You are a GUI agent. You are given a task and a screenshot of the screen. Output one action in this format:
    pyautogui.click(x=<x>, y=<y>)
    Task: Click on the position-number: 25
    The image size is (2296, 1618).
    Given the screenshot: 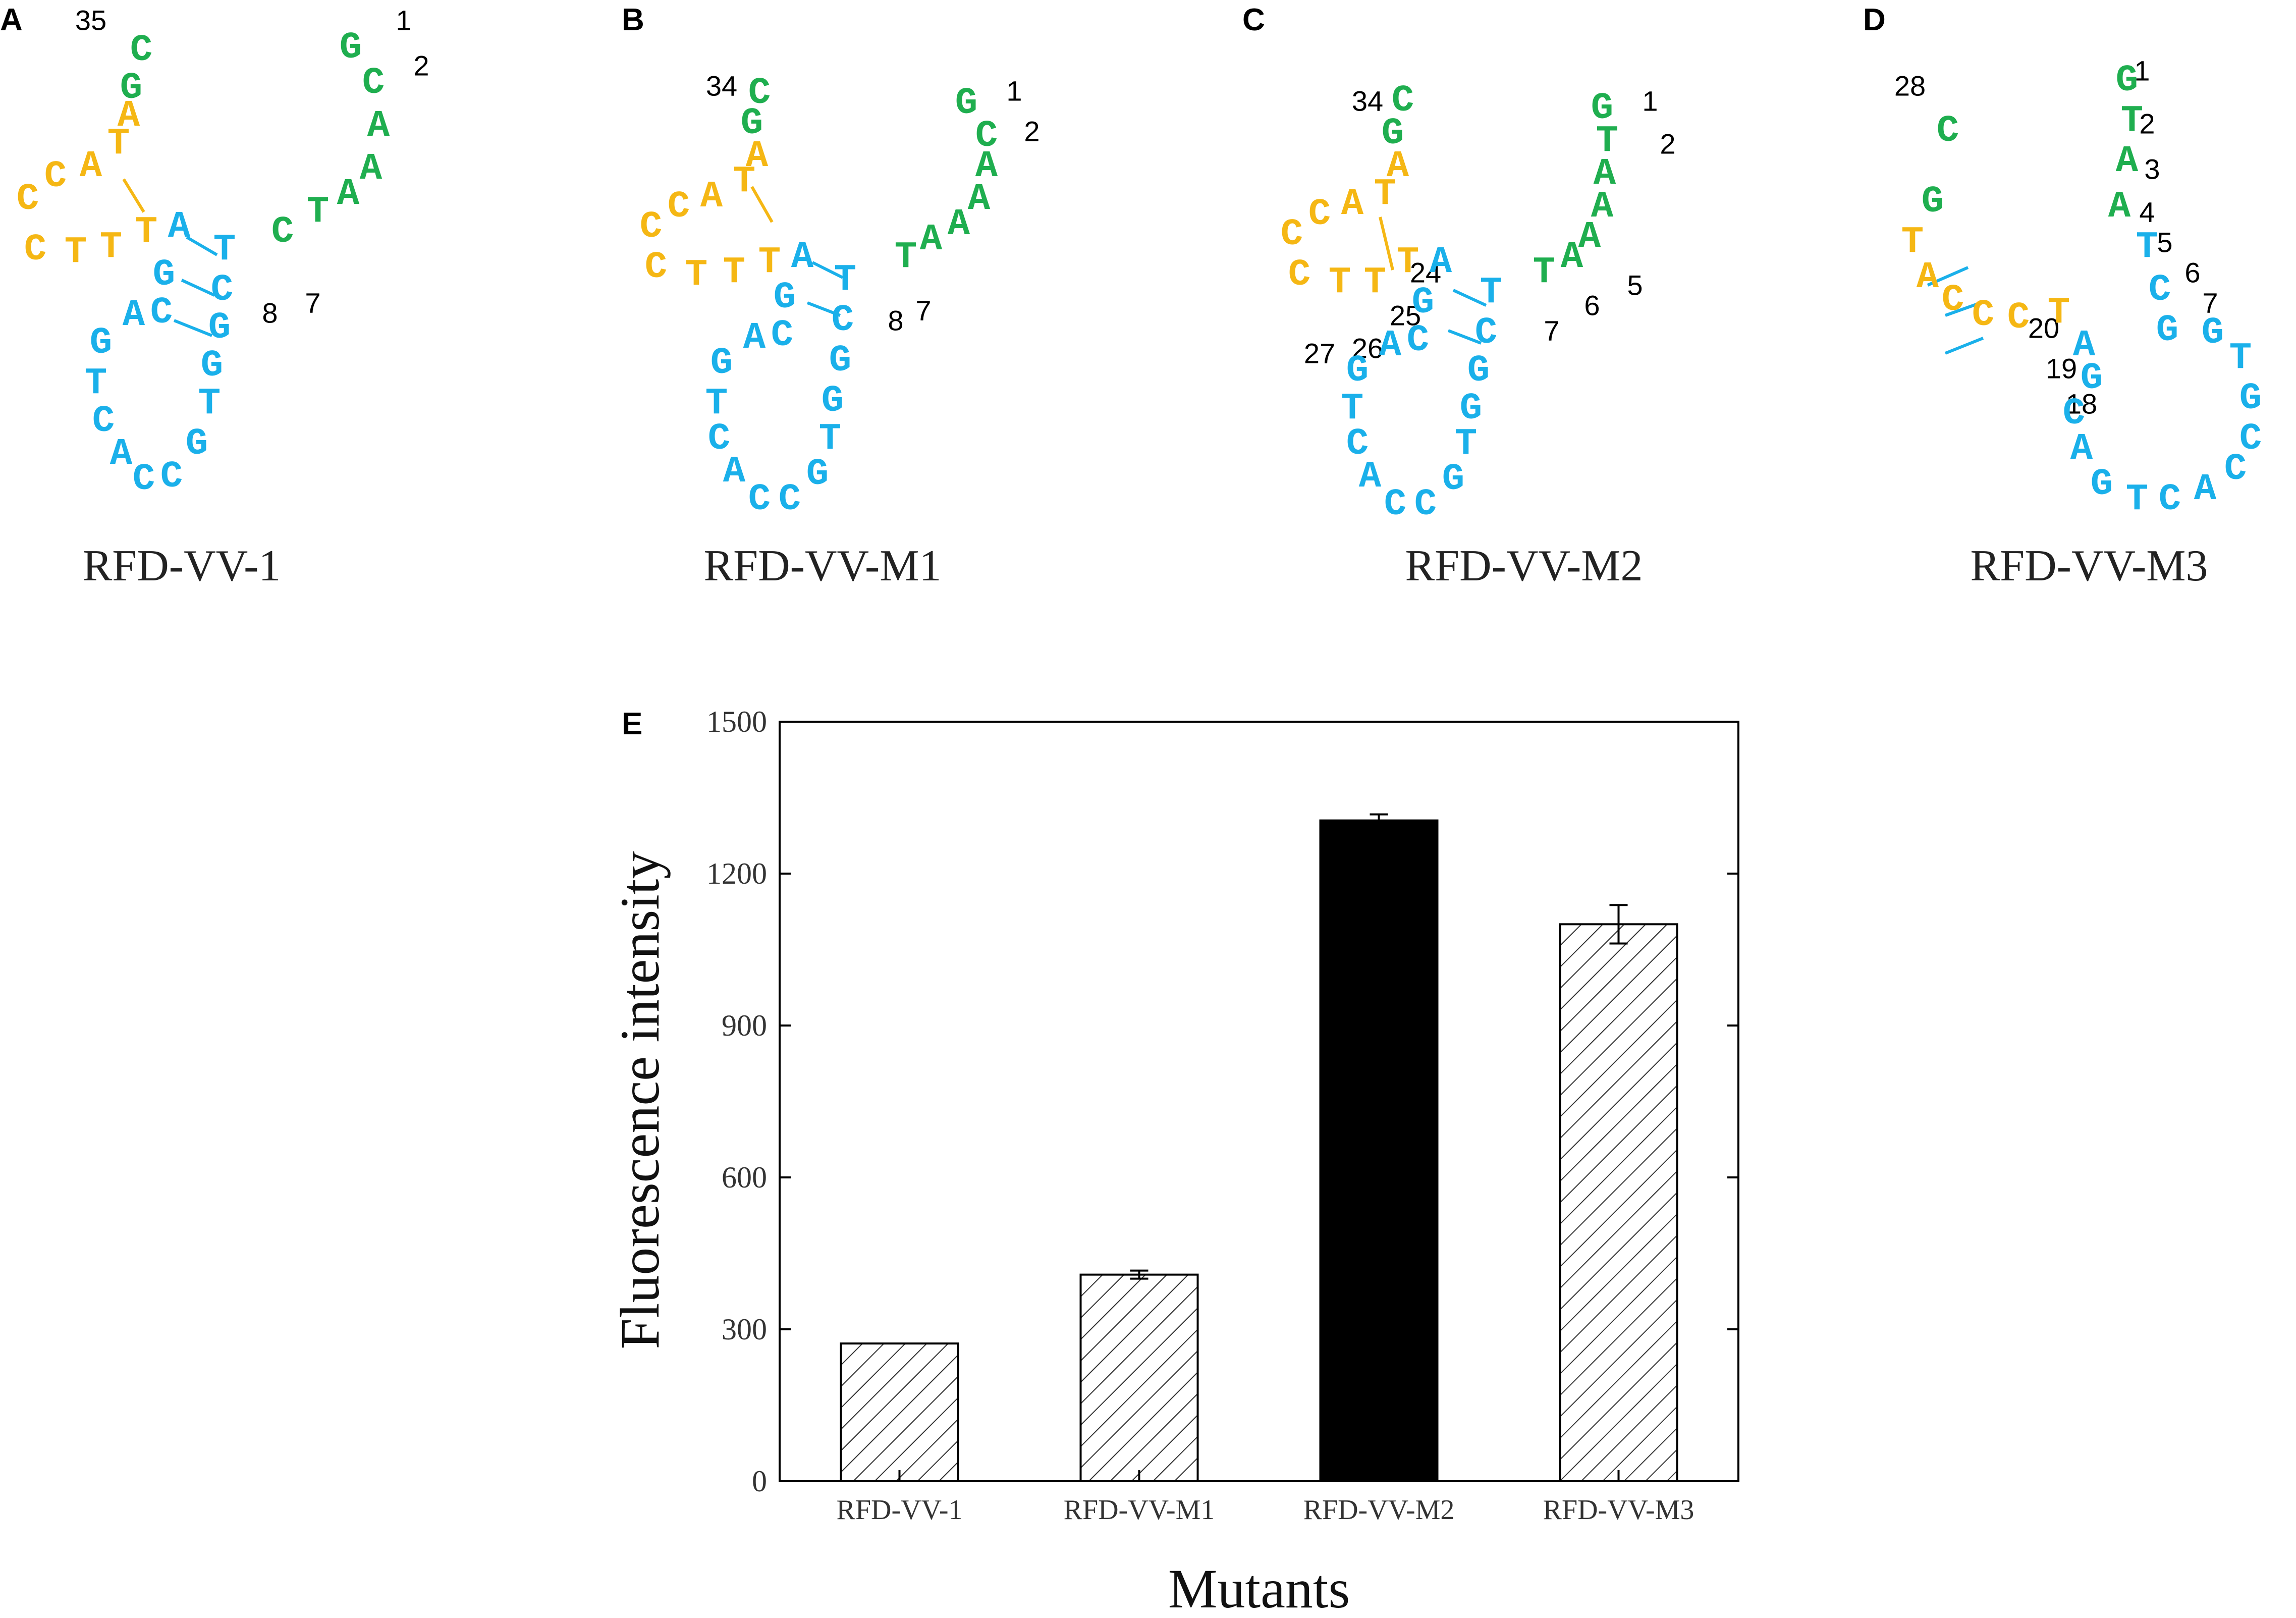 What is the action you would take?
    pyautogui.click(x=1405, y=316)
    